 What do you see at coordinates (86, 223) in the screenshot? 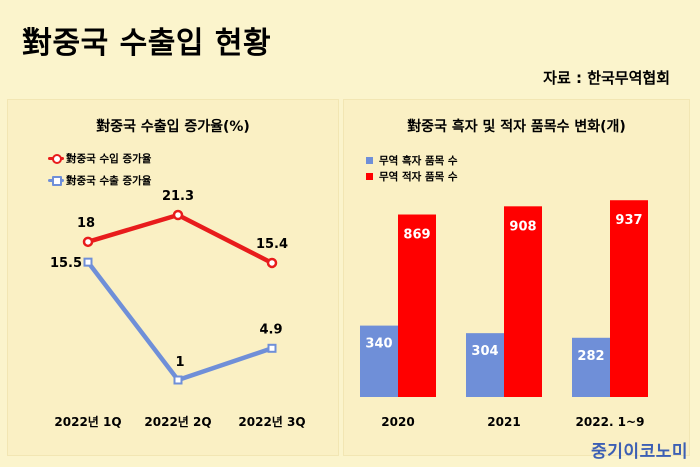
I see `data-label: 18` at bounding box center [86, 223].